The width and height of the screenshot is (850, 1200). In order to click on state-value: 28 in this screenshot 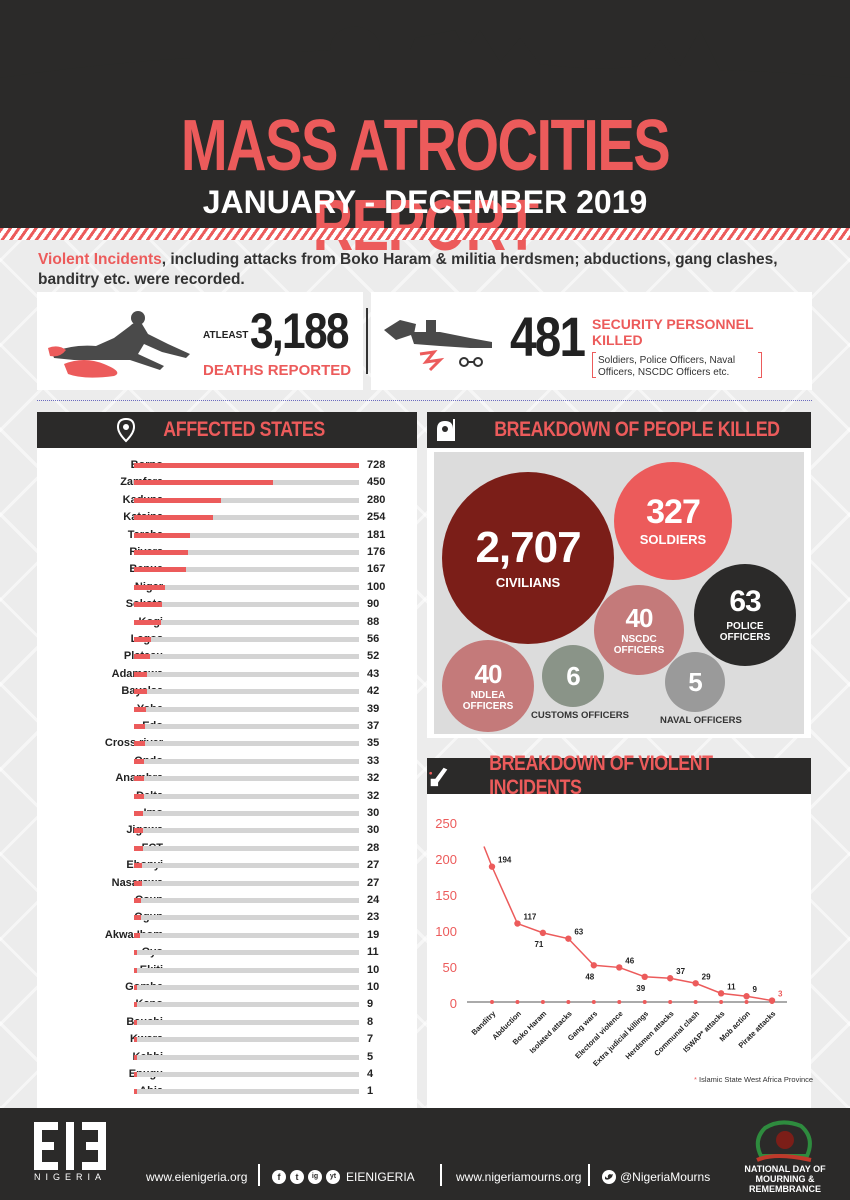, I will do `click(373, 847)`.